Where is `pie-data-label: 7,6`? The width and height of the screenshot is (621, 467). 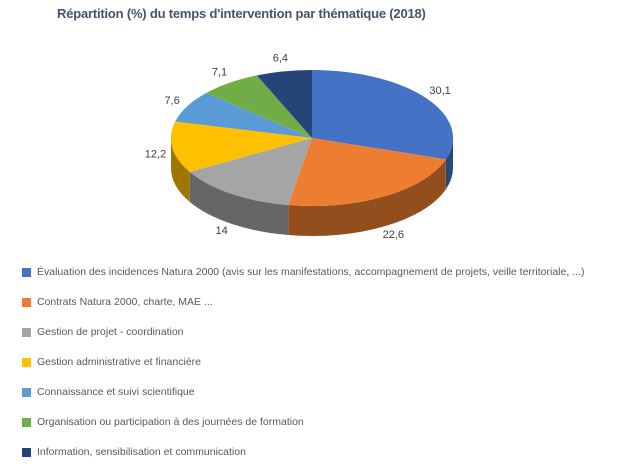
pie-data-label: 7,6 is located at coordinates (171, 101).